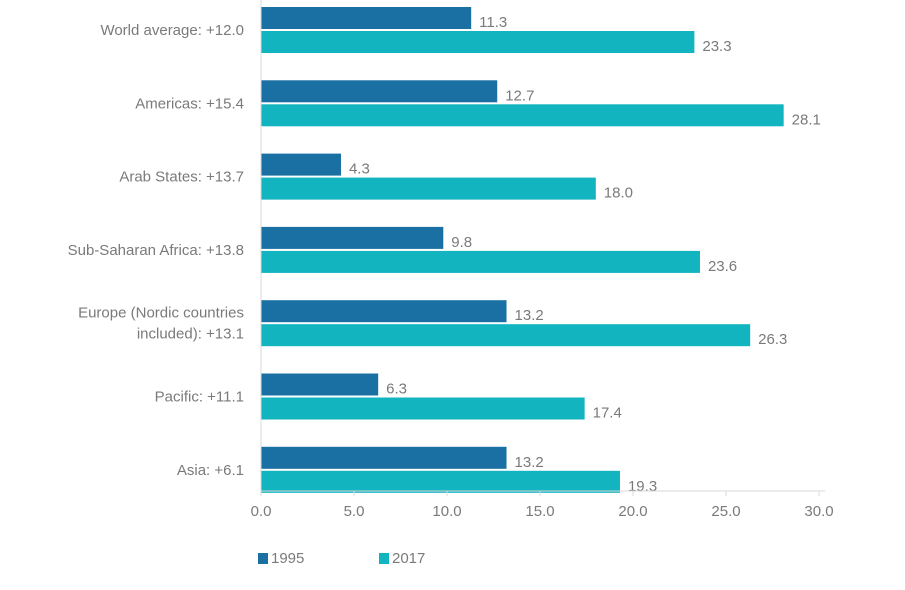  I want to click on legend-label-2017: 2017, so click(408, 558).